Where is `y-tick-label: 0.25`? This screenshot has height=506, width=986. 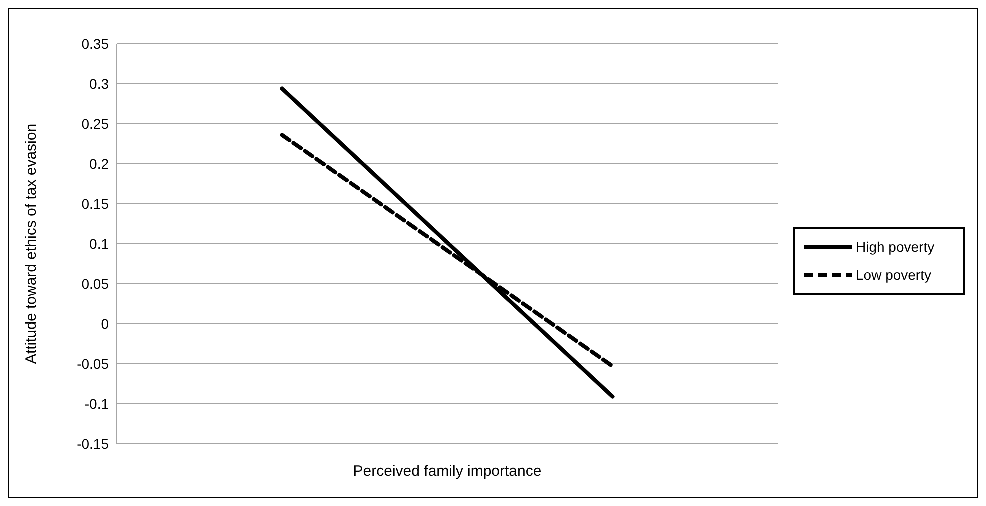 y-tick-label: 0.25 is located at coordinates (96, 124).